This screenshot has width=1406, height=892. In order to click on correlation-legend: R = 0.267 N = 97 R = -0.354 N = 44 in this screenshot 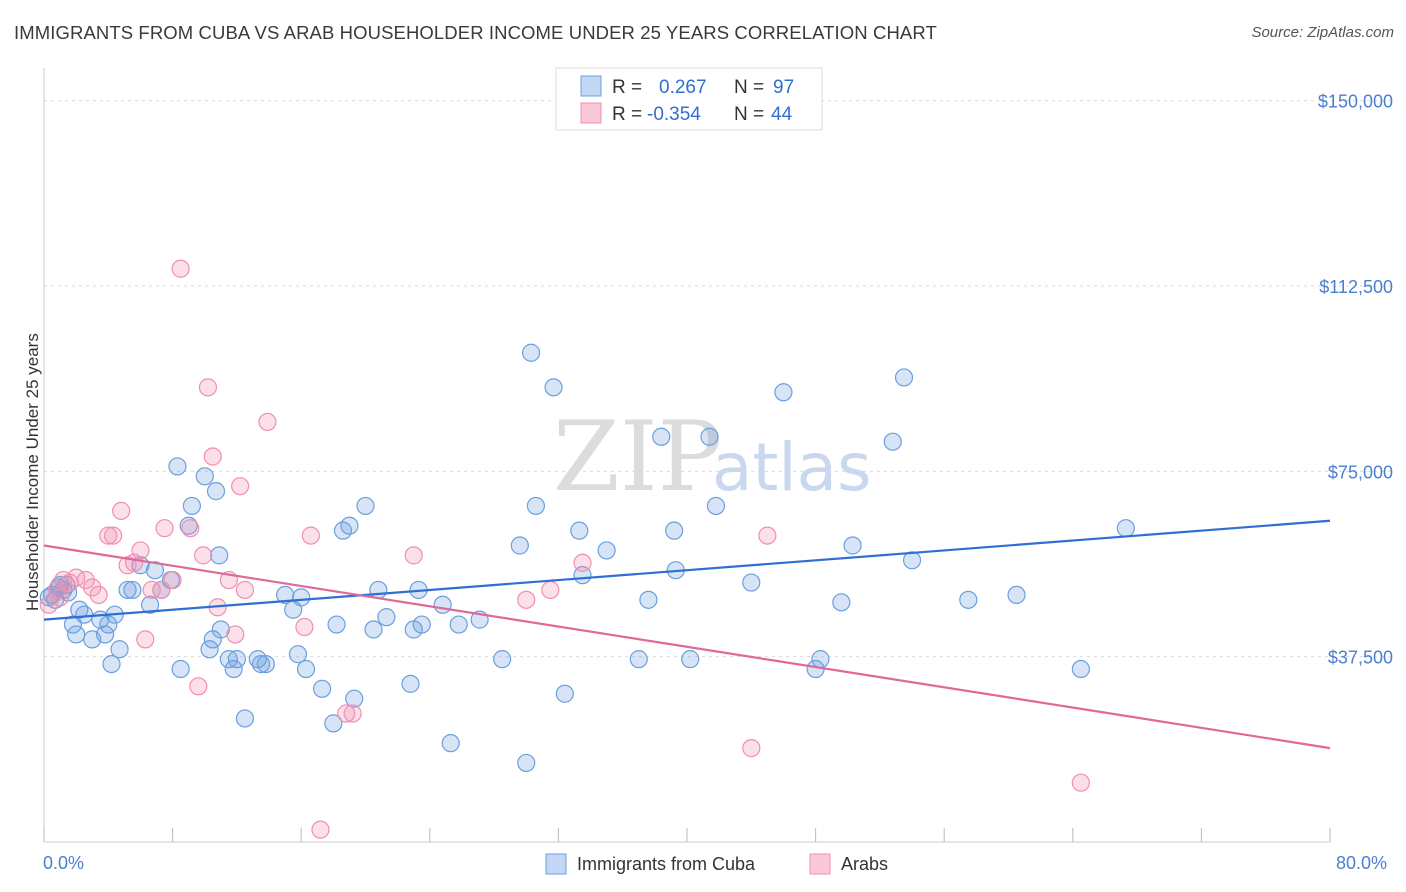, I will do `click(689, 99)`.